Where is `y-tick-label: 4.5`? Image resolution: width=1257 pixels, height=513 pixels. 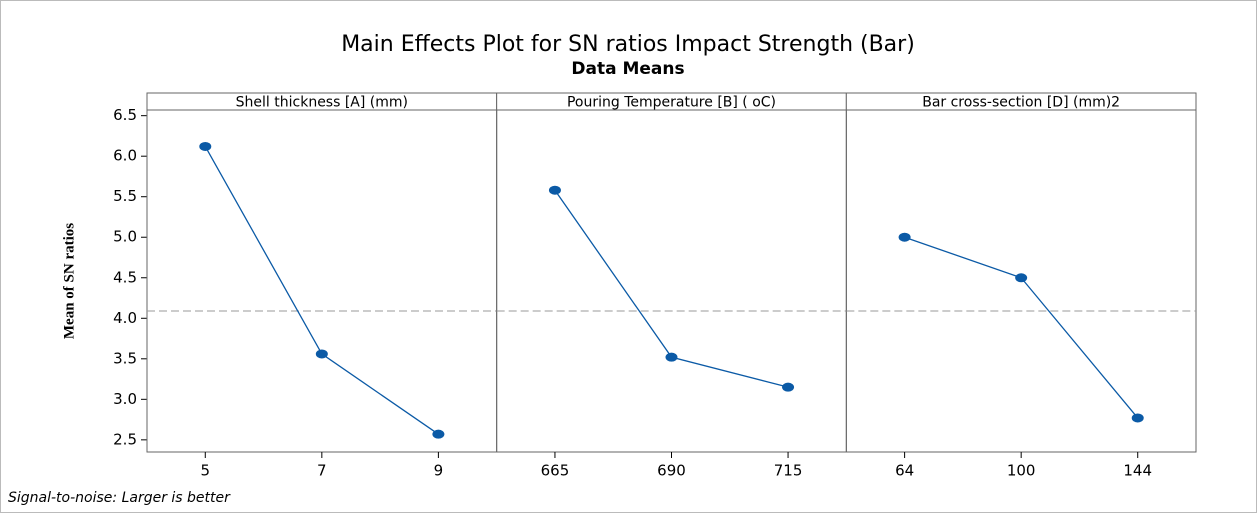 y-tick-label: 4.5 is located at coordinates (125, 277).